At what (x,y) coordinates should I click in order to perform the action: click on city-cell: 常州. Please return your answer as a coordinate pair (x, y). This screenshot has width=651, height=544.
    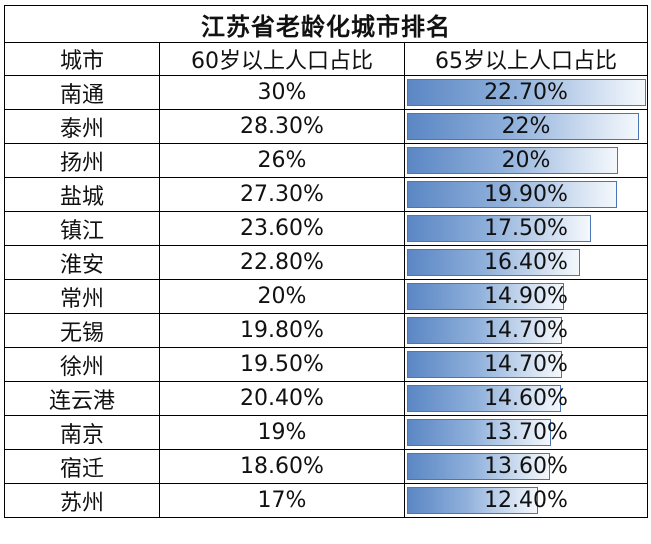
    Looking at the image, I should click on (82, 296).